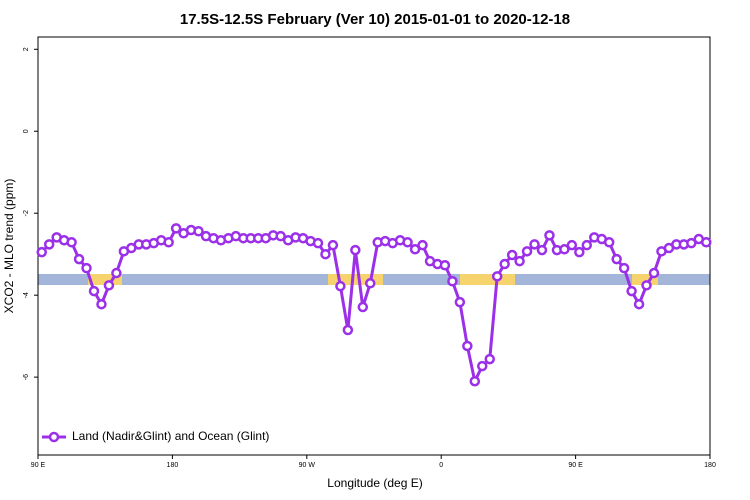 The width and height of the screenshot is (750, 500). What do you see at coordinates (441, 465) in the screenshot?
I see `x-tick-label: 0` at bounding box center [441, 465].